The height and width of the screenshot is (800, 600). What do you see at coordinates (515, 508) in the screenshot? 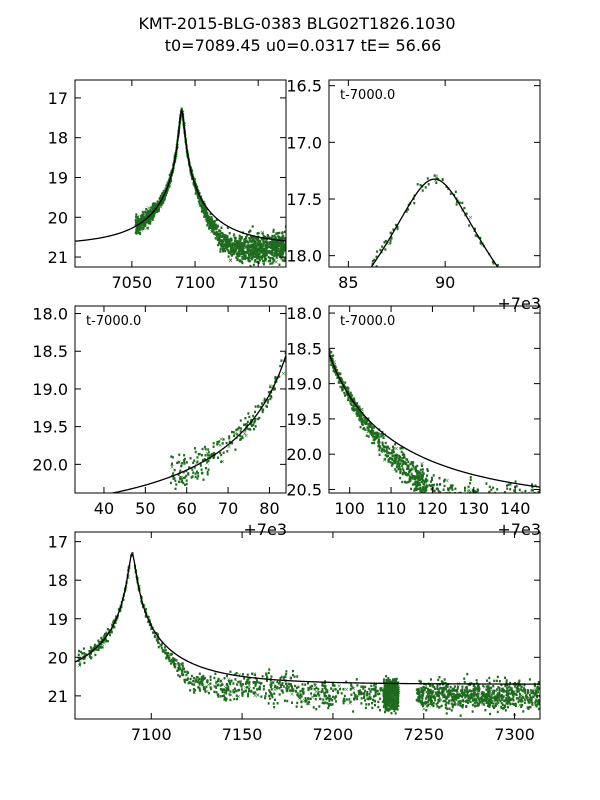
I see `x-tick-label: 140` at bounding box center [515, 508].